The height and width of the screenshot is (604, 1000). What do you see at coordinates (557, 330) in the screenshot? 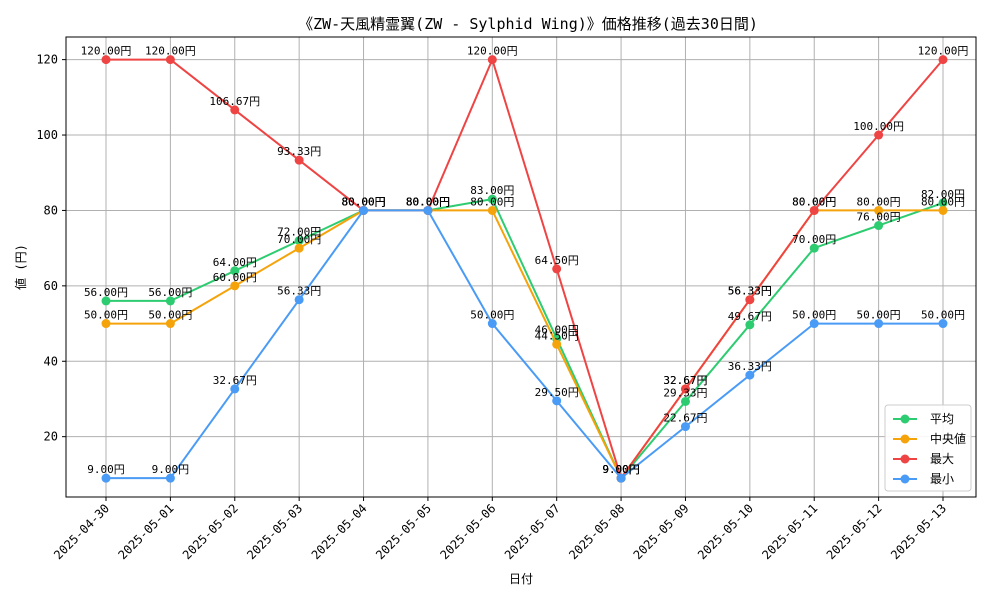
I see `data-label: 46.00円` at bounding box center [557, 330].